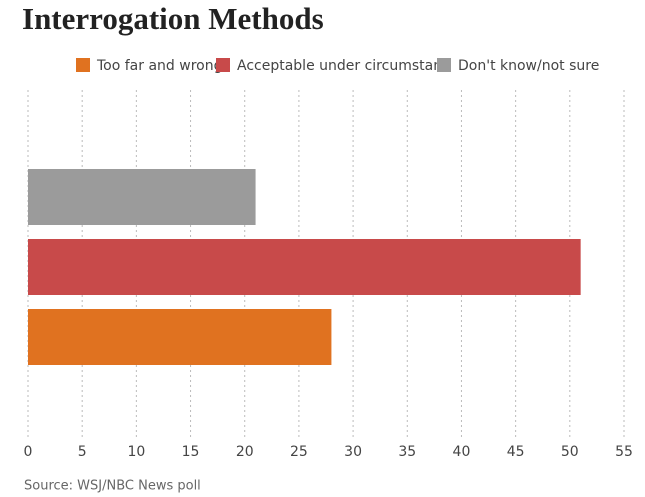 The image size is (645, 497). What do you see at coordinates (462, 452) in the screenshot?
I see `x-tick-label: 40` at bounding box center [462, 452].